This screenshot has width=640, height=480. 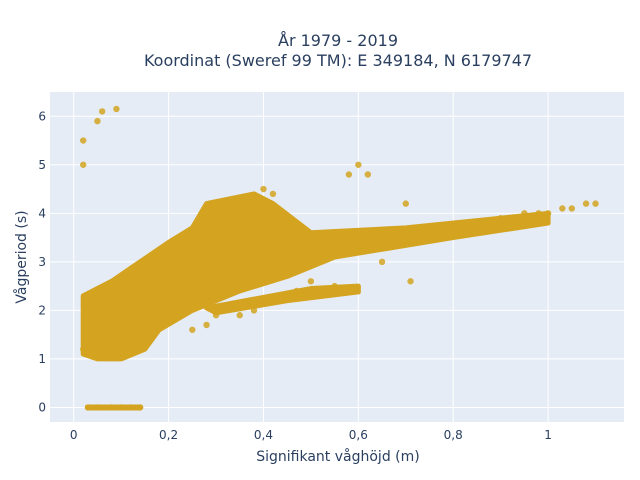 I want to click on x-axis-ticks: 0 0,2 0,4 0,6 0,8 1, so click(x=311, y=435).